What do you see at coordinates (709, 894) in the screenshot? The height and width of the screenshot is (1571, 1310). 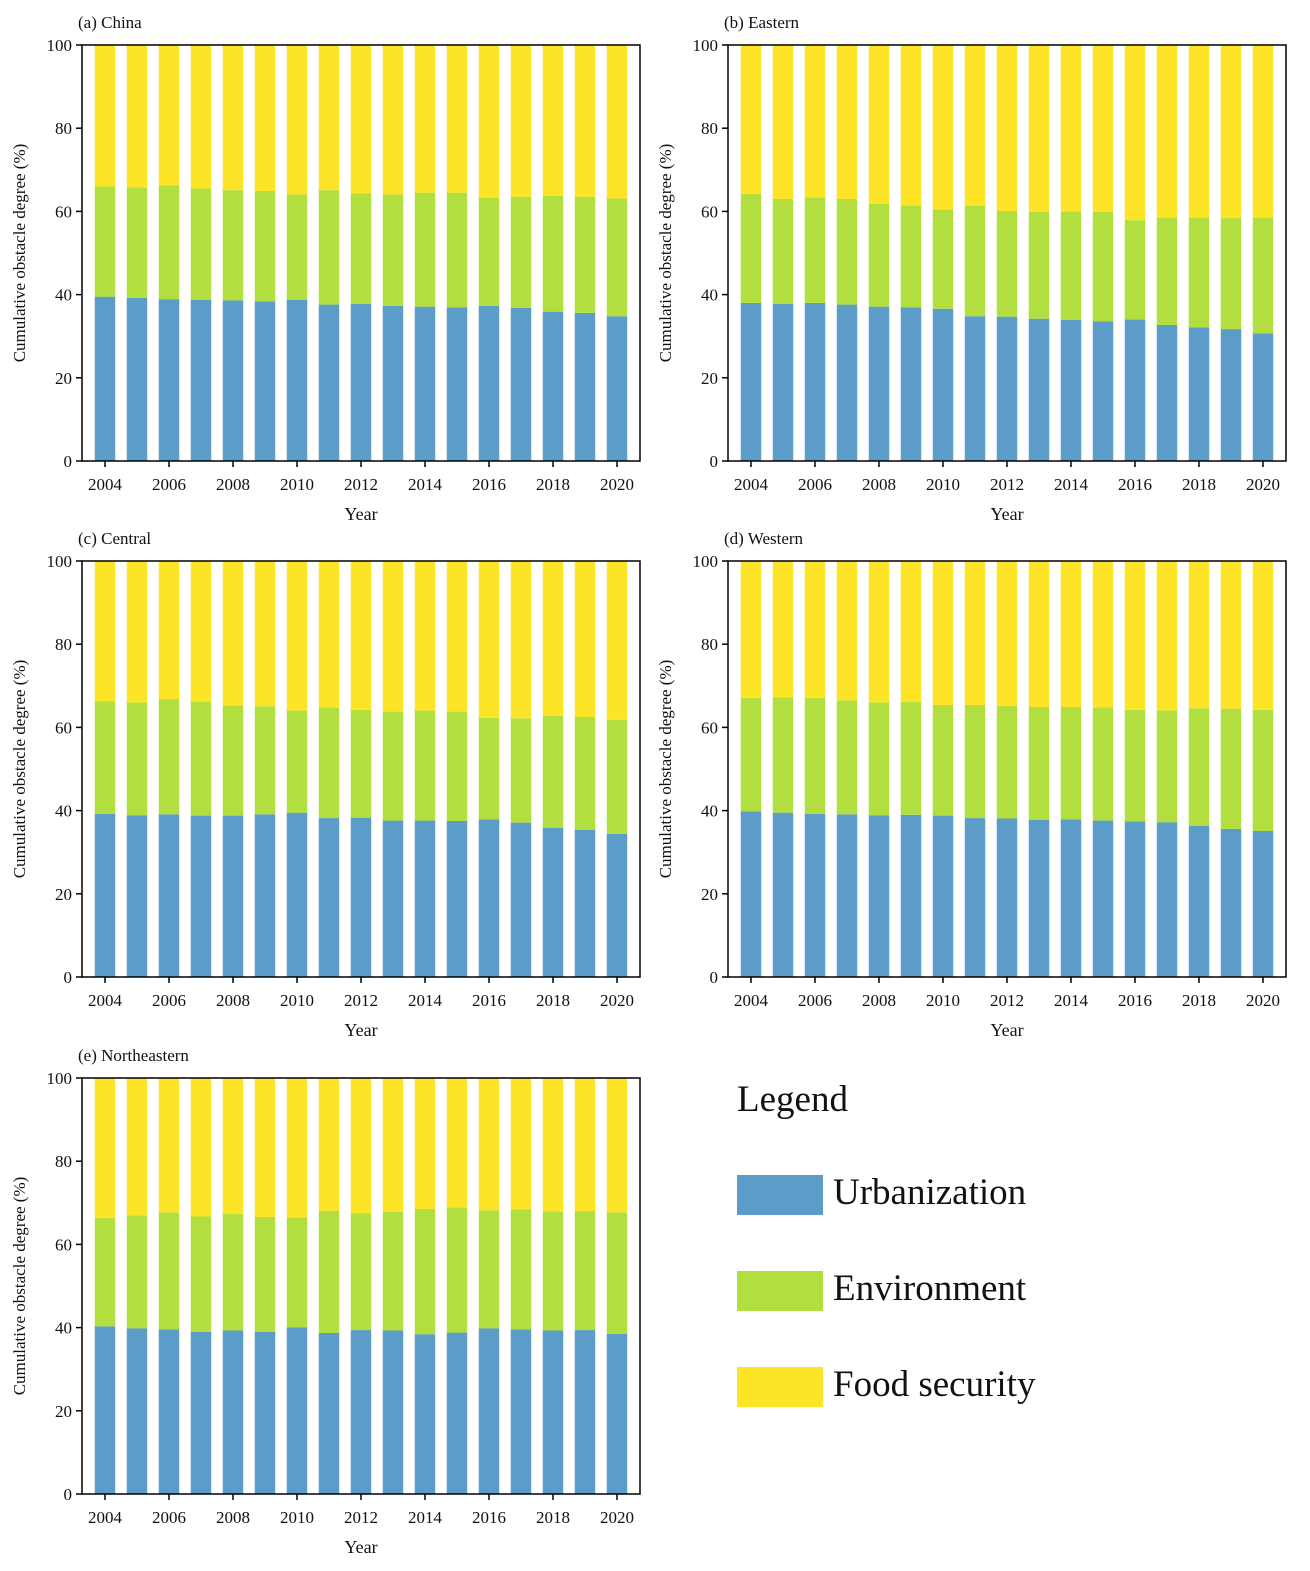 I see `y-tick-label: 20` at bounding box center [709, 894].